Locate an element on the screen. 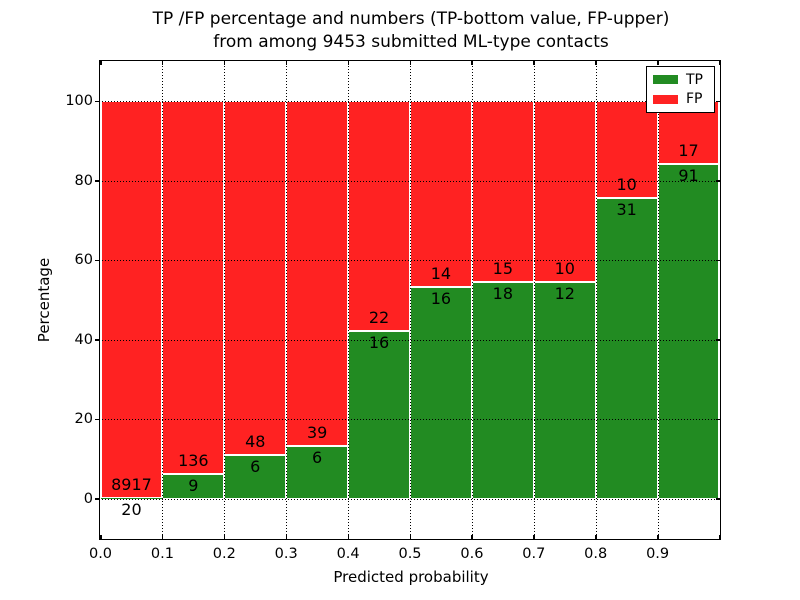  x-tick-label-0.7: 0.7 is located at coordinates (534, 554).